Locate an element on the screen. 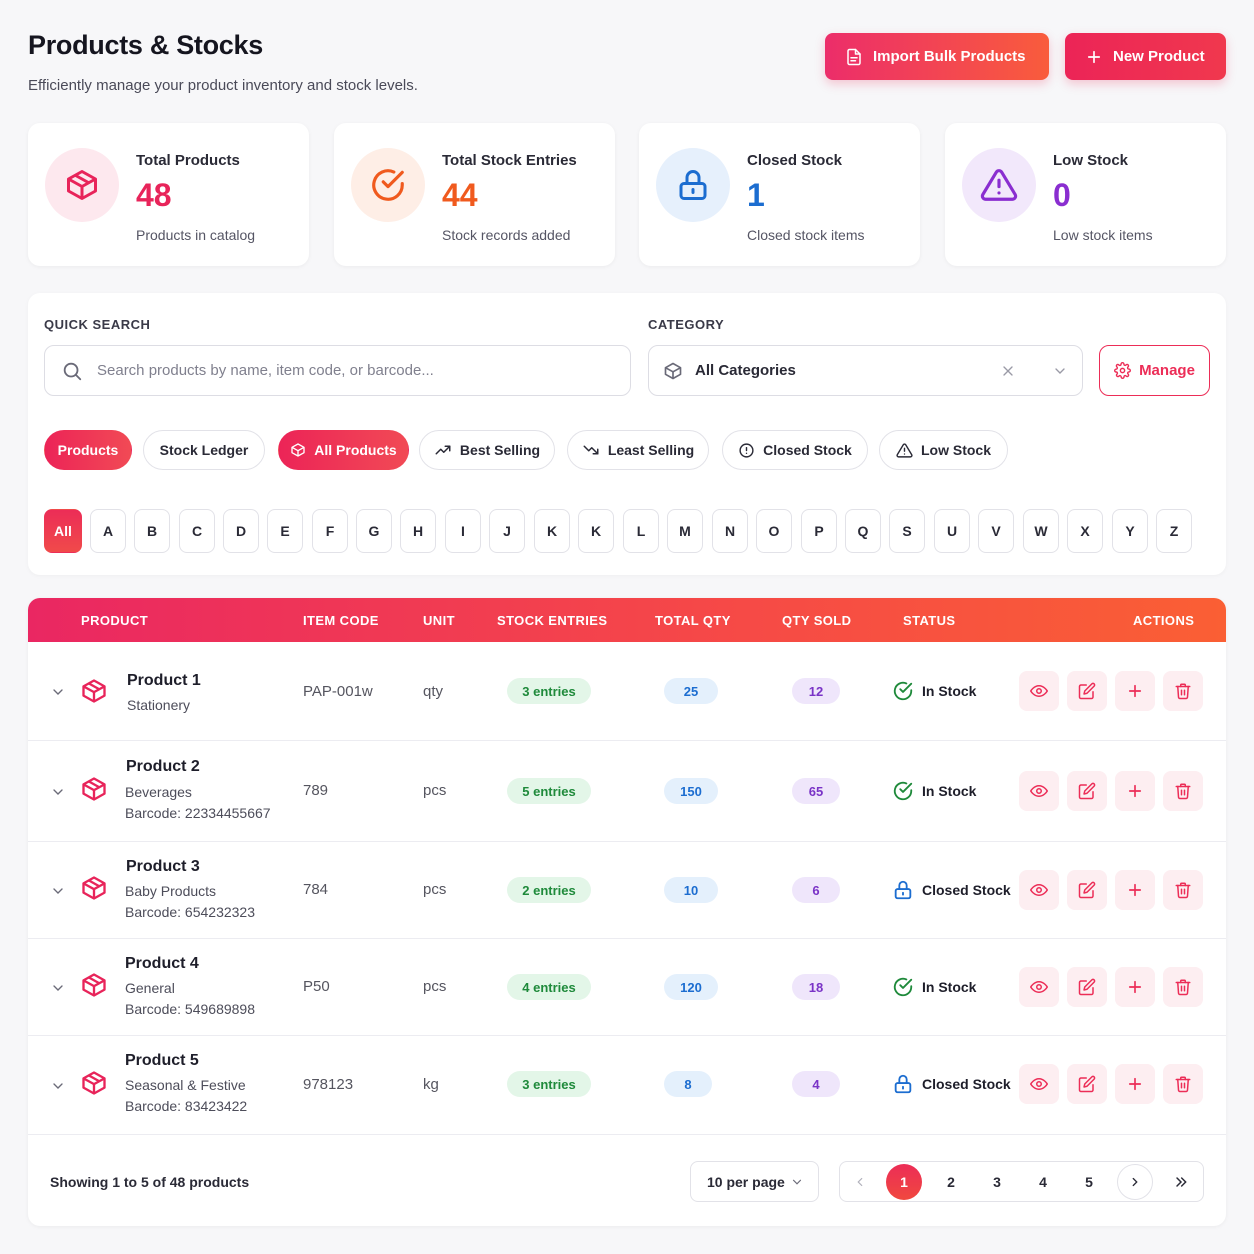  letter-filter: U is located at coordinates (952, 531).